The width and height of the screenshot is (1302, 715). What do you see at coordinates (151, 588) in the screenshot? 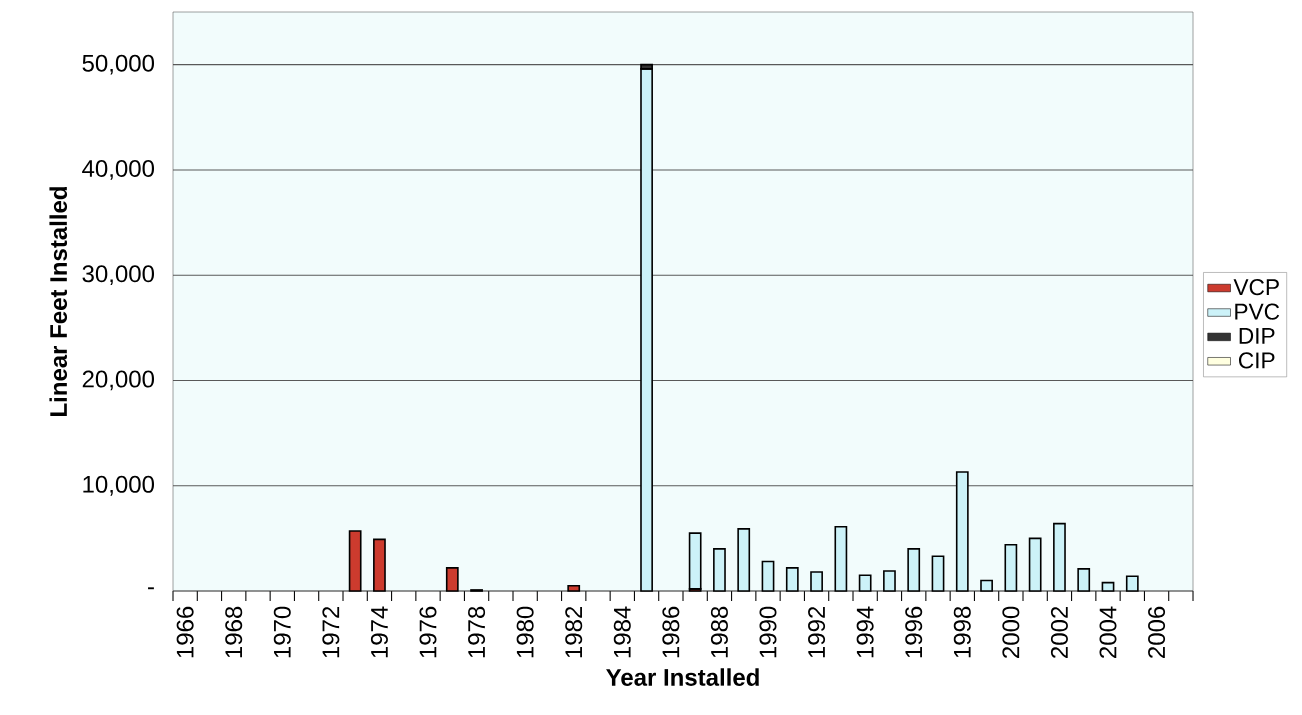
I see `y-tick-label: -` at bounding box center [151, 588].